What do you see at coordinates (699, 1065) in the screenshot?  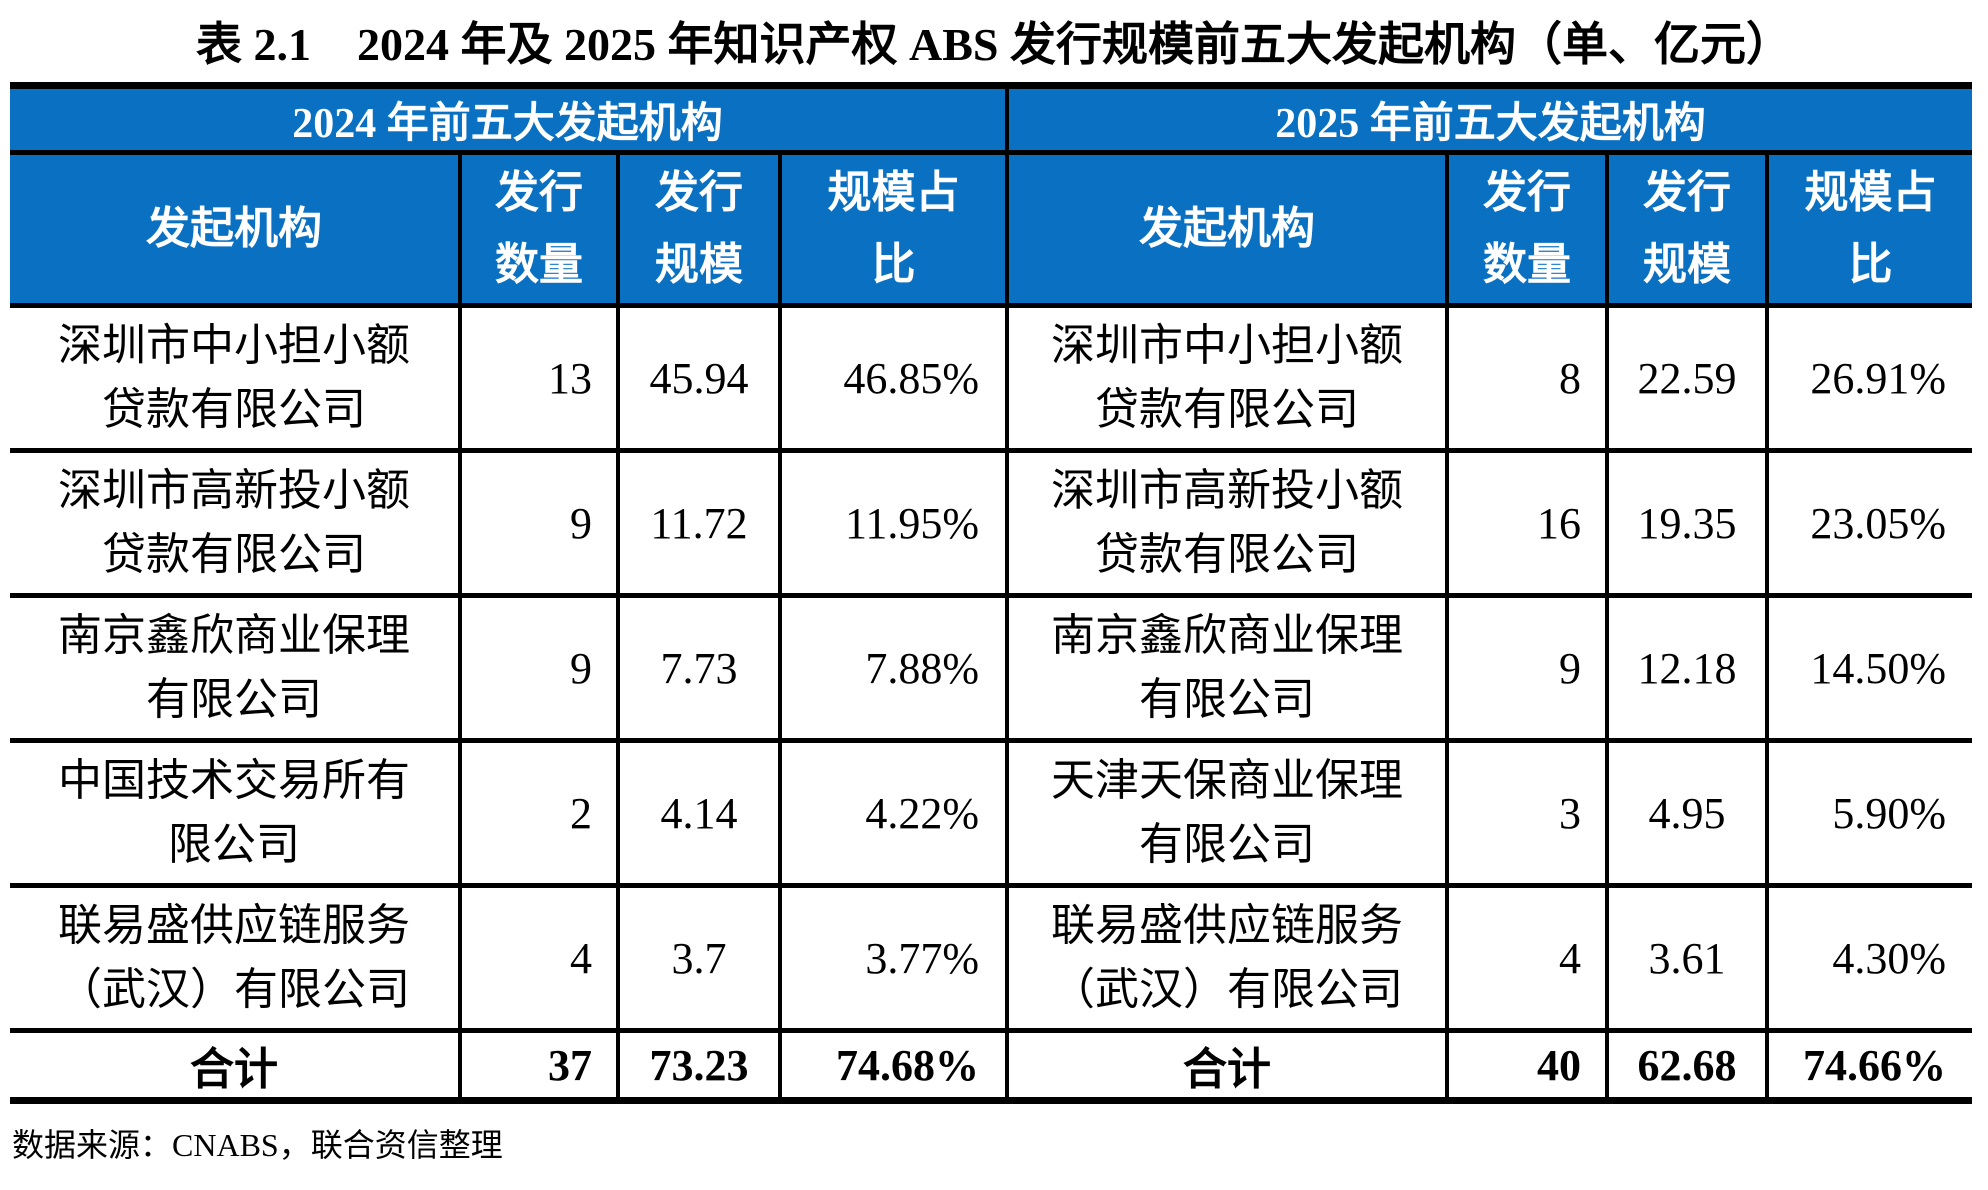 I see `total-scale-cell: 73.23` at bounding box center [699, 1065].